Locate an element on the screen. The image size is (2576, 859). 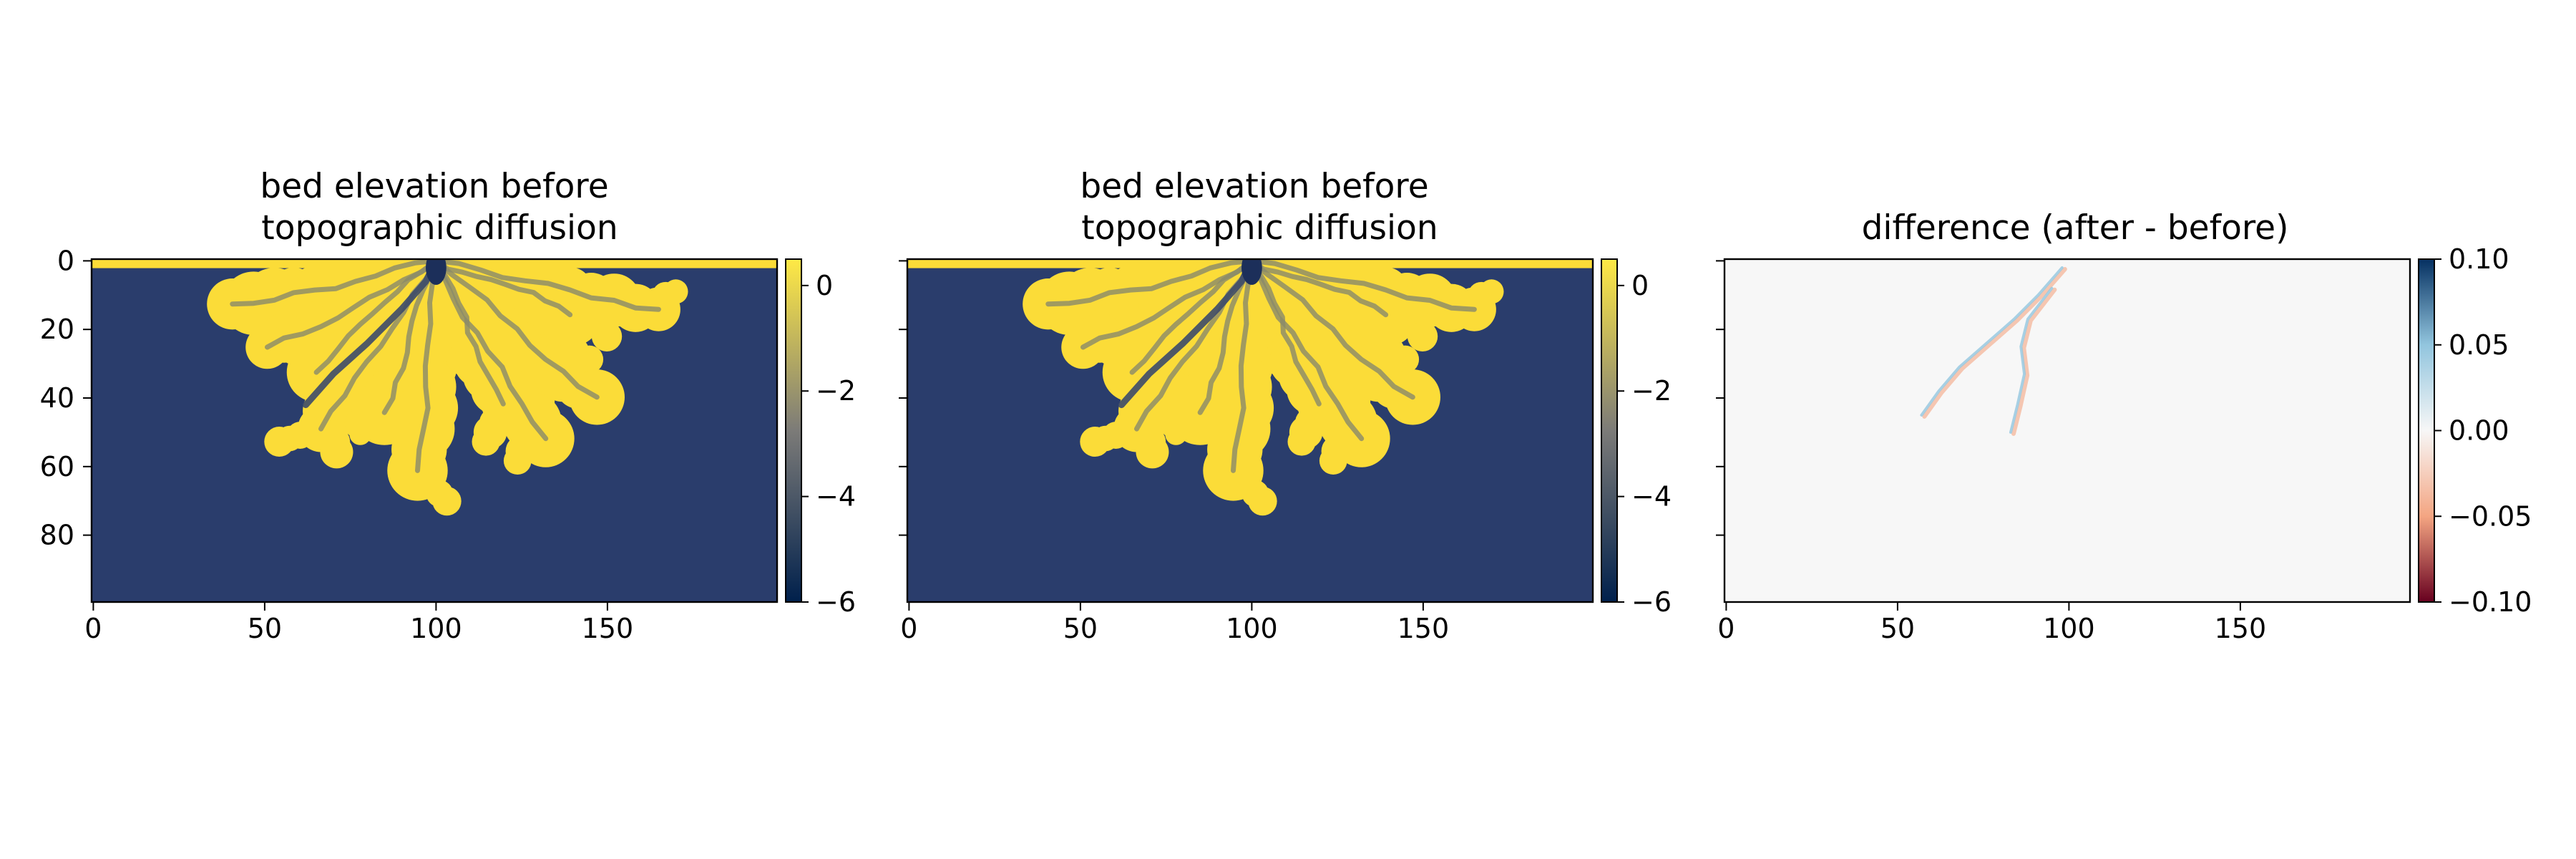
y-tick-label: 80 is located at coordinates (57, 535).